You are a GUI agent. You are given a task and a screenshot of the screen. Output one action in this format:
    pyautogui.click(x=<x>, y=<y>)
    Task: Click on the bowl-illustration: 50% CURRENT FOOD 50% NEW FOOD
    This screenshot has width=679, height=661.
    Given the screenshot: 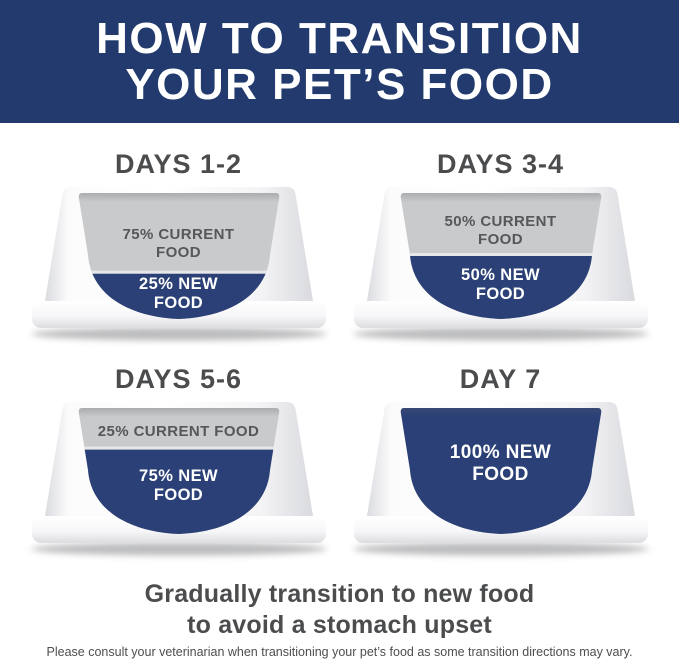 What is the action you would take?
    pyautogui.click(x=501, y=265)
    